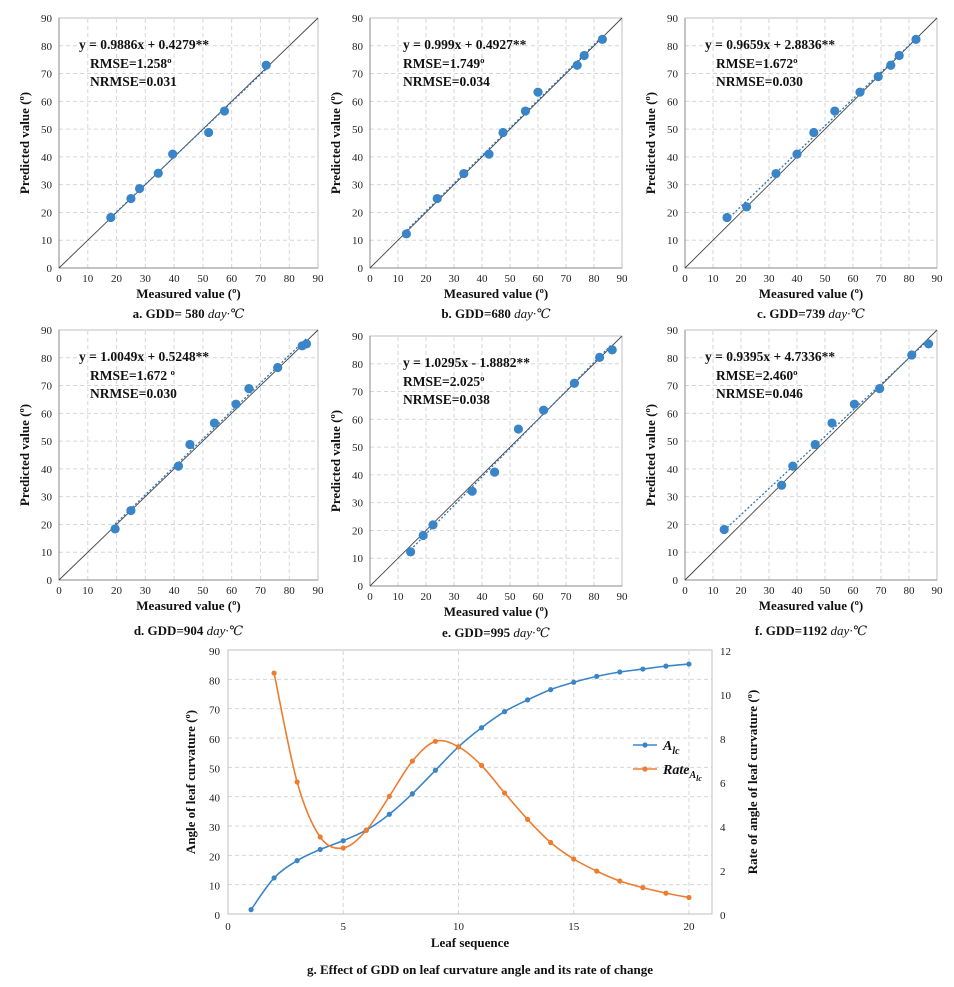  What do you see at coordinates (133, 81) in the screenshot?
I see `nrmse-label: NRMSE=0.031` at bounding box center [133, 81].